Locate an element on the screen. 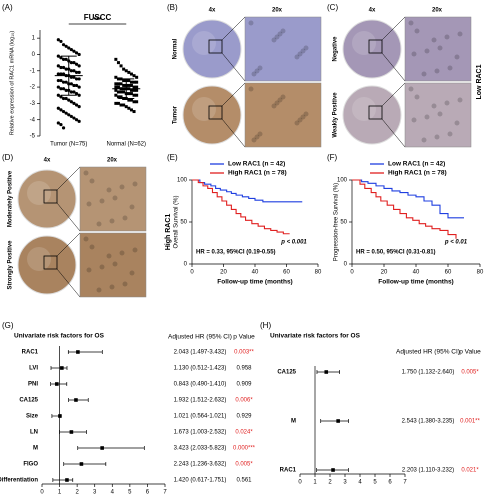 The width and height of the screenshot is (486, 500). x-tick-label: 20 is located at coordinates (223, 273).